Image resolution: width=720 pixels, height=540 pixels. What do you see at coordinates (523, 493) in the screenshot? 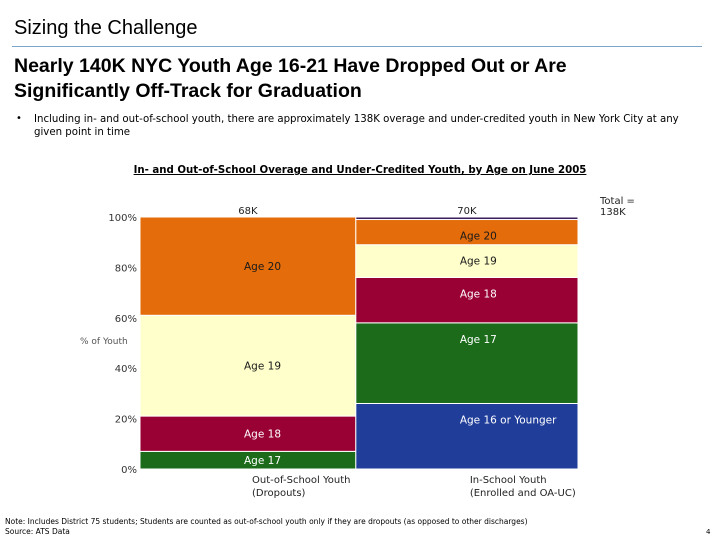
I see `column-sub-label: (Enrolled and OA-UC)` at bounding box center [523, 493].